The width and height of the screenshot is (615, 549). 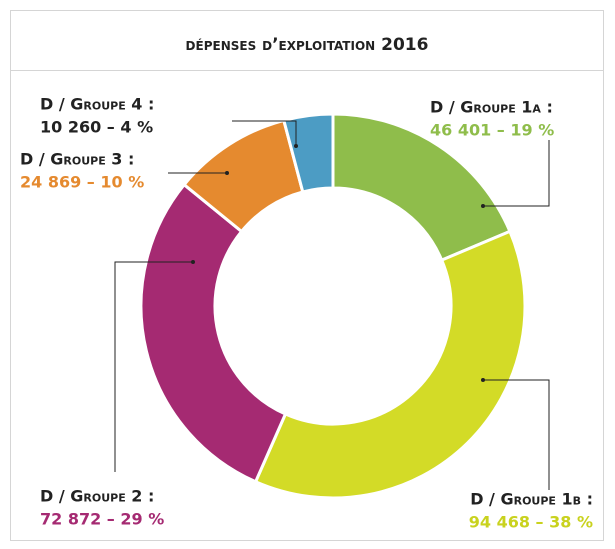 I want to click on donut-segment, so click(x=213, y=333).